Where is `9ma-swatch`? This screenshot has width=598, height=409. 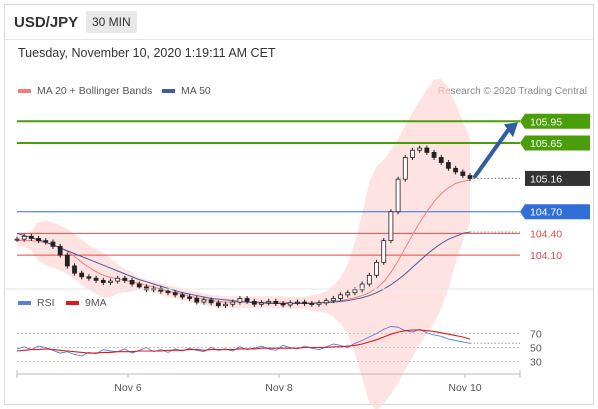 9ma-swatch is located at coordinates (72, 303).